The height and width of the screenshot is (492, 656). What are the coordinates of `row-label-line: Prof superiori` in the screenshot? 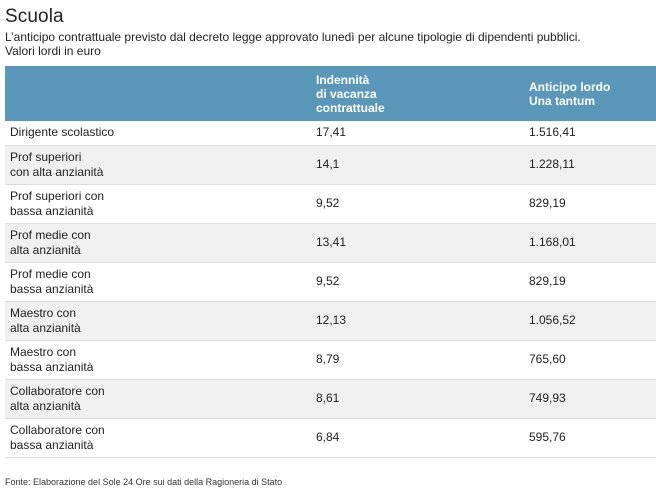 It's located at (46, 156).